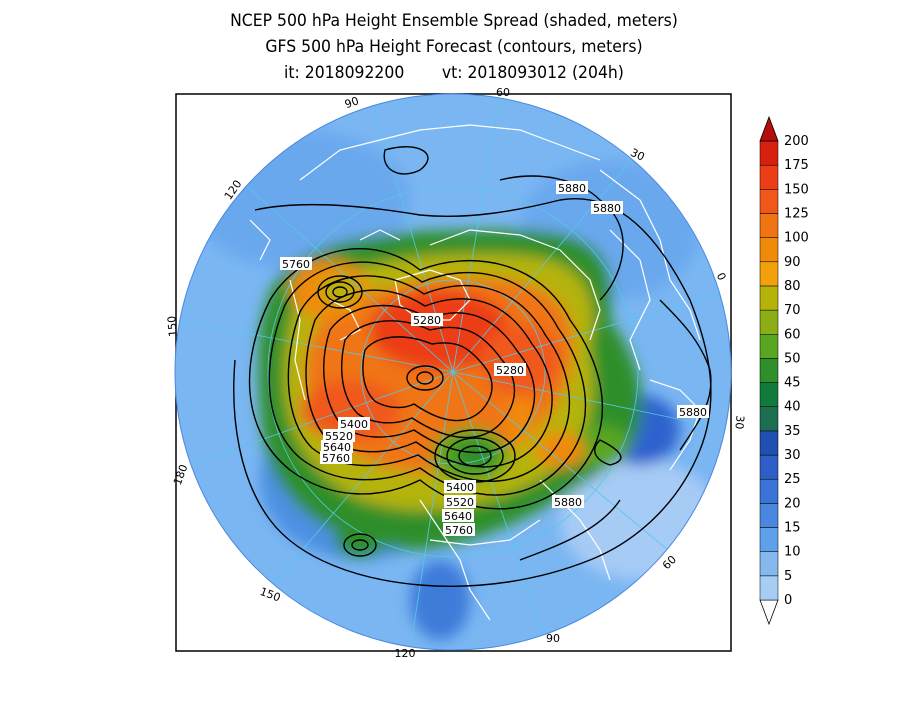  I want to click on colorbar-tick-label: 150, so click(796, 189).